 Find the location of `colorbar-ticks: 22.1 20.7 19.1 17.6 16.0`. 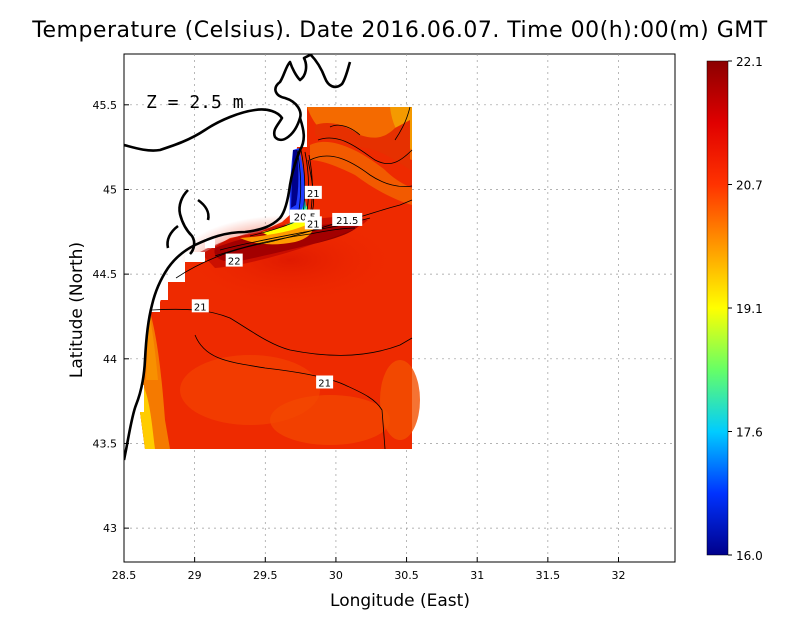

colorbar-ticks: 22.1 20.7 19.1 17.6 16.0 is located at coordinates (745, 309).